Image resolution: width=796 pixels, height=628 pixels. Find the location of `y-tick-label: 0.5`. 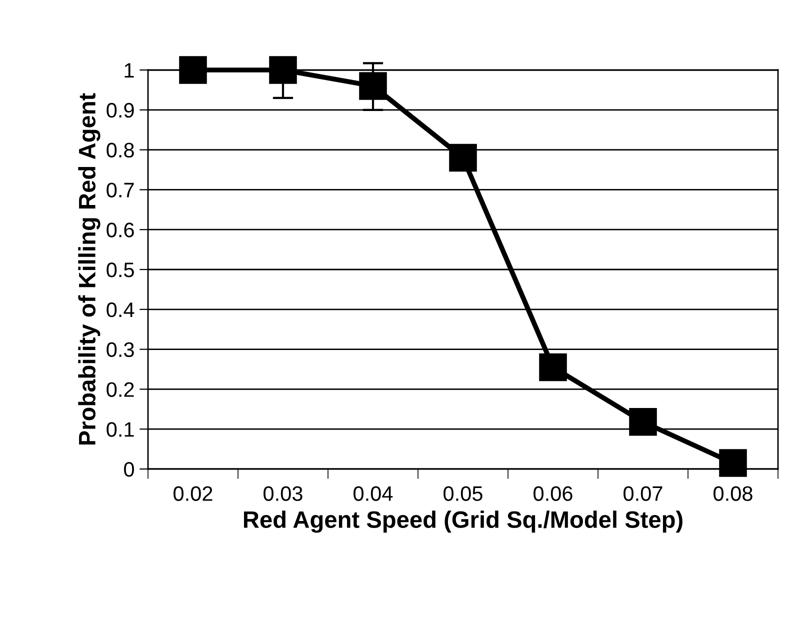

y-tick-label: 0.5 is located at coordinates (120, 270).